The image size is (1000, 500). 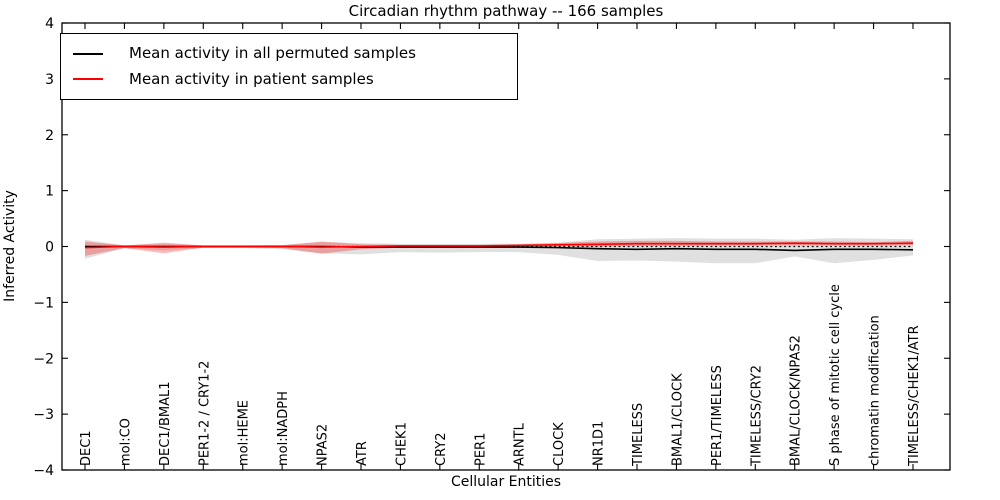 What do you see at coordinates (559, 444) in the screenshot?
I see `x-tick-label: CLOCK` at bounding box center [559, 444].